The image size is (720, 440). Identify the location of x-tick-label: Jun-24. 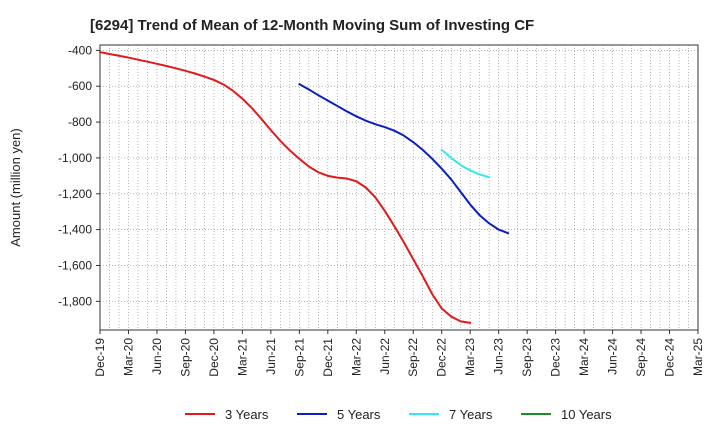
(613, 356).